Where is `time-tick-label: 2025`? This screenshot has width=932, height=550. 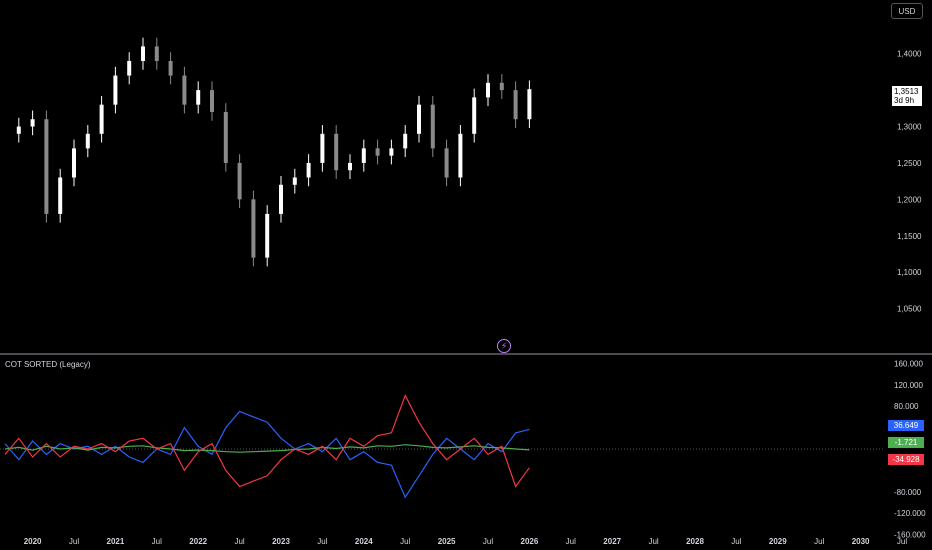
time-tick-label: 2025 is located at coordinates (447, 541).